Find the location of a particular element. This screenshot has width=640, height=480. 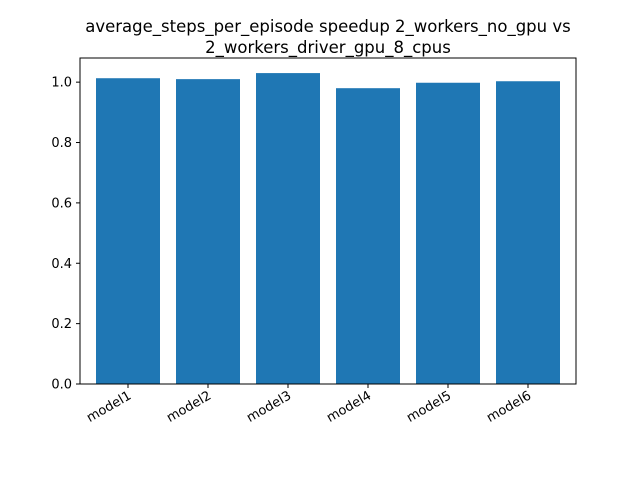

y-tick-label-0: 0.0 is located at coordinates (61, 385).